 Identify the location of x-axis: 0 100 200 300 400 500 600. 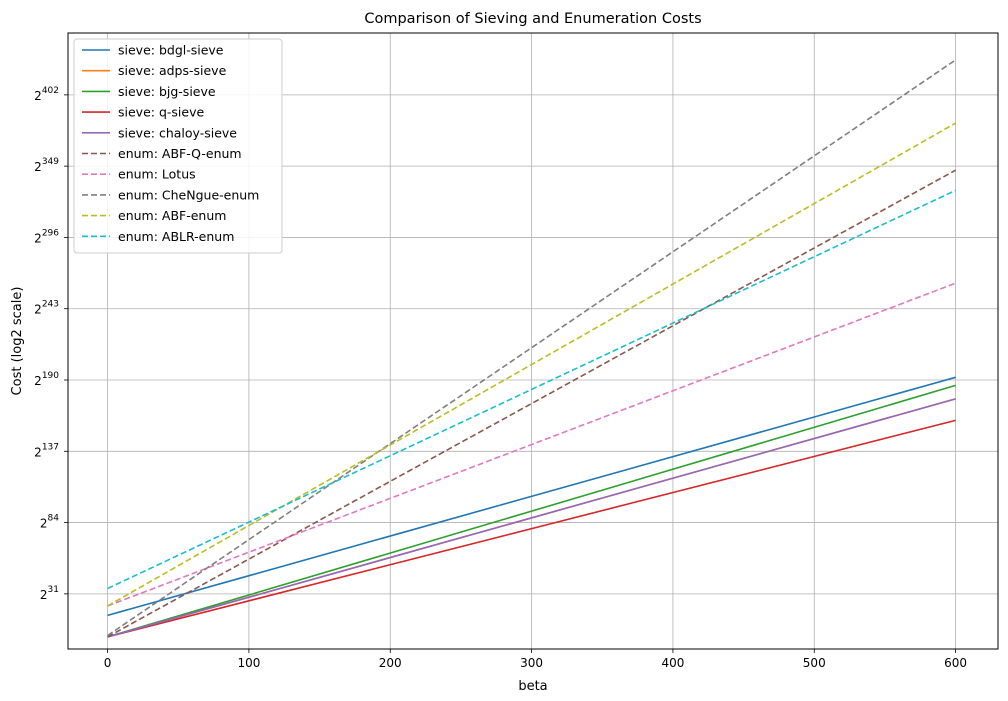
(535, 659).